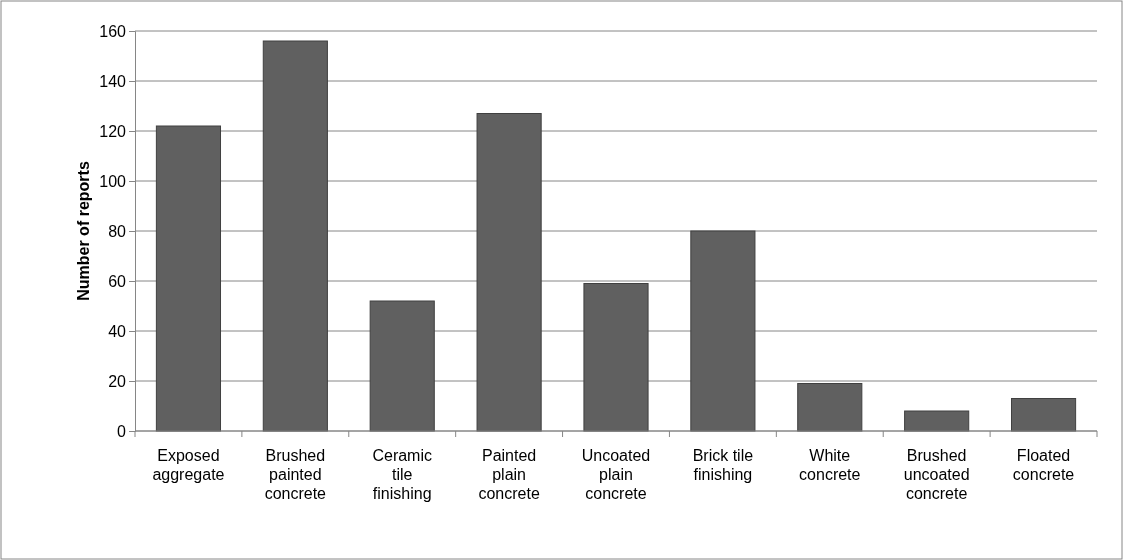 This screenshot has width=1123, height=560. I want to click on y-tick-label: 140, so click(113, 81).